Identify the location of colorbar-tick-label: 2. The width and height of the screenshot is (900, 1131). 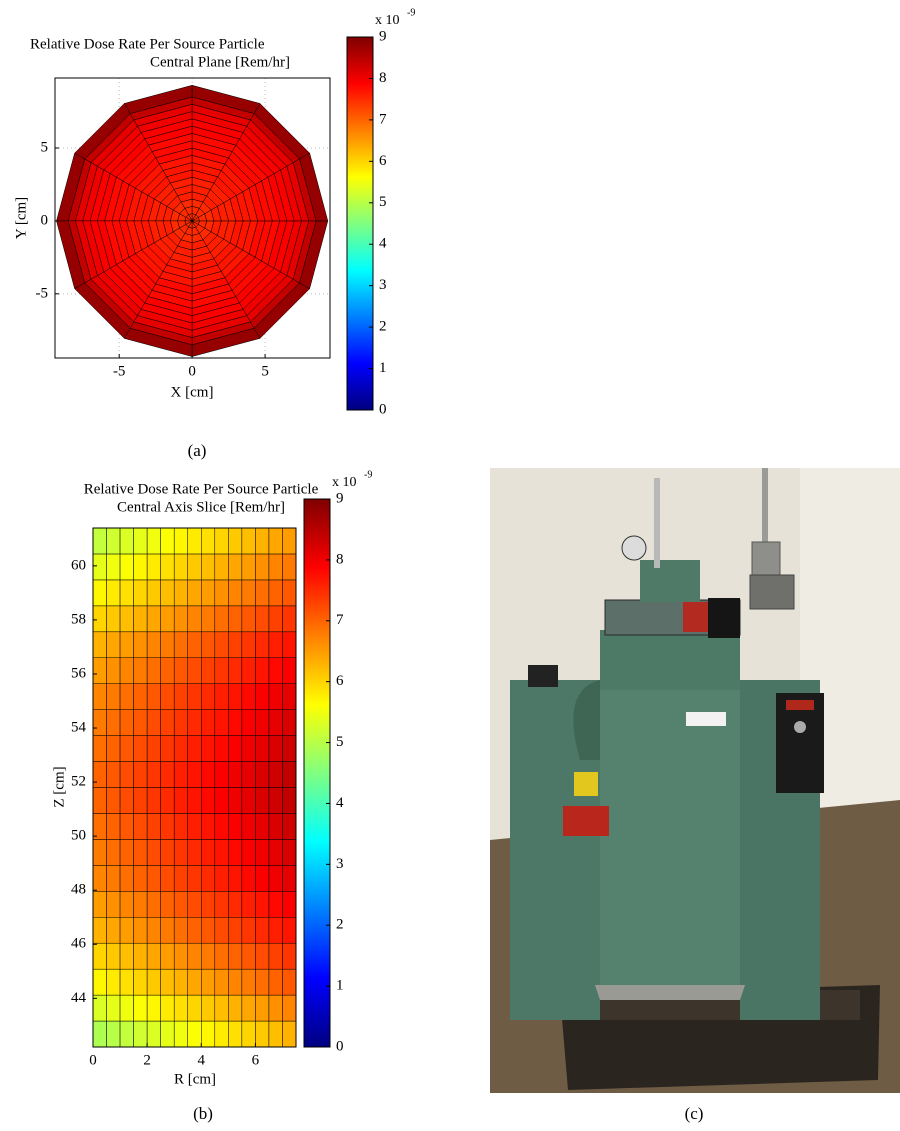
(340, 925).